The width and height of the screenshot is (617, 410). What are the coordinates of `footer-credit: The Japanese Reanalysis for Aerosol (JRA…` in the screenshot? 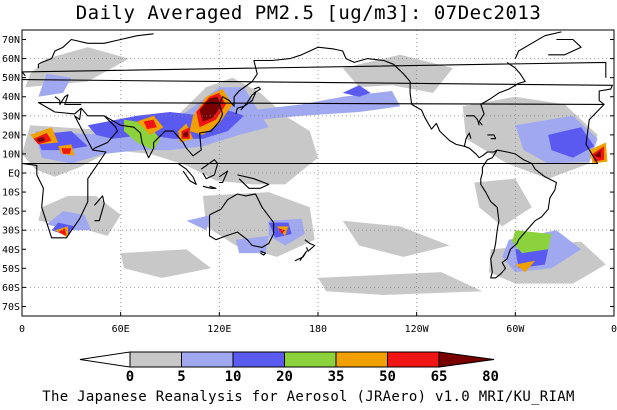 It's located at (308, 397).